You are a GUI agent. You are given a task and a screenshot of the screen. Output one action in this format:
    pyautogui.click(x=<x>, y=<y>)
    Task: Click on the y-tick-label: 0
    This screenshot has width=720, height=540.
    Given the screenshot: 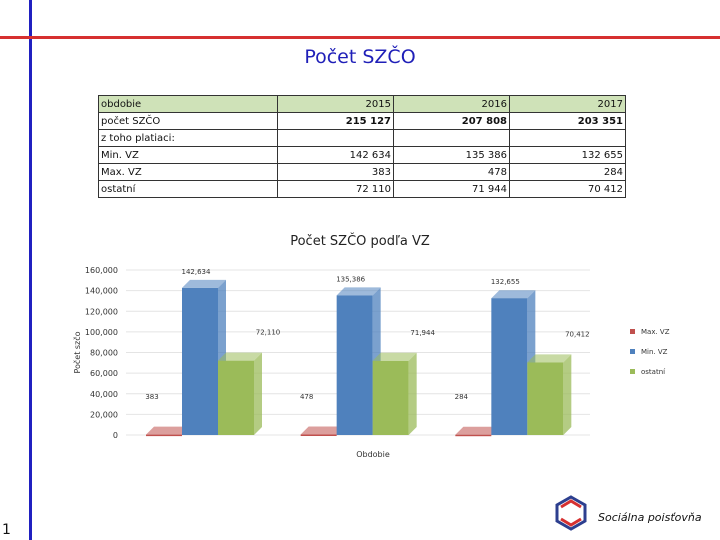 What is the action you would take?
    pyautogui.click(x=115, y=435)
    